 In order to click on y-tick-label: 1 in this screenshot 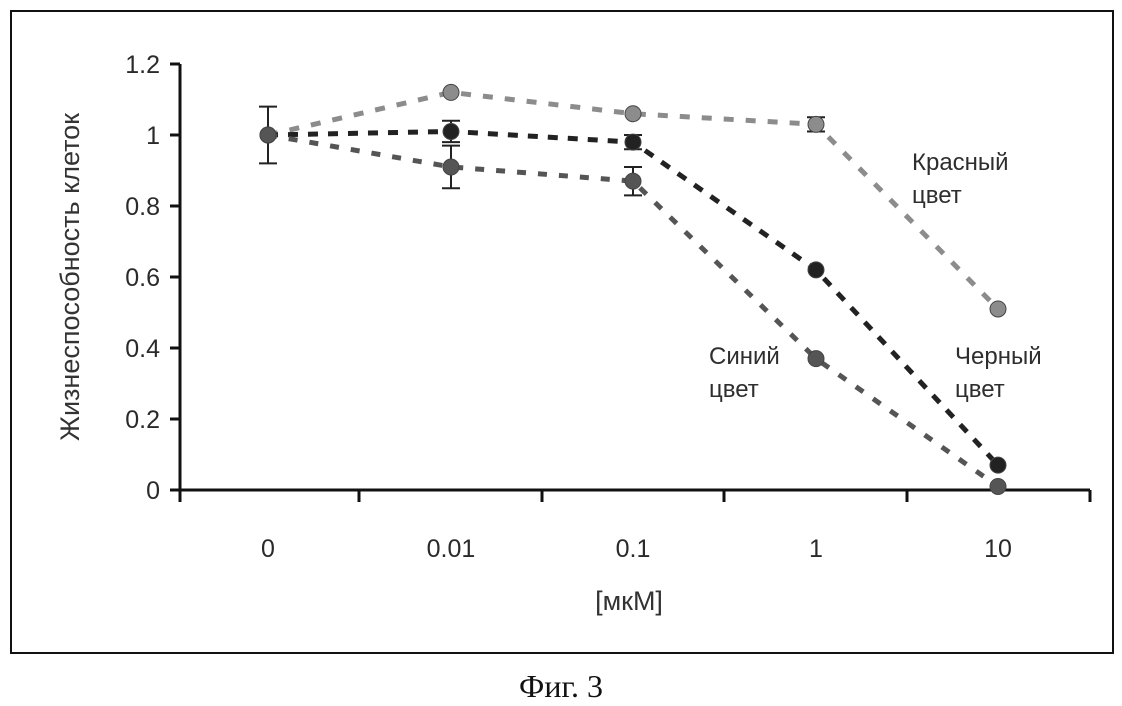, I will do `click(153, 136)`.